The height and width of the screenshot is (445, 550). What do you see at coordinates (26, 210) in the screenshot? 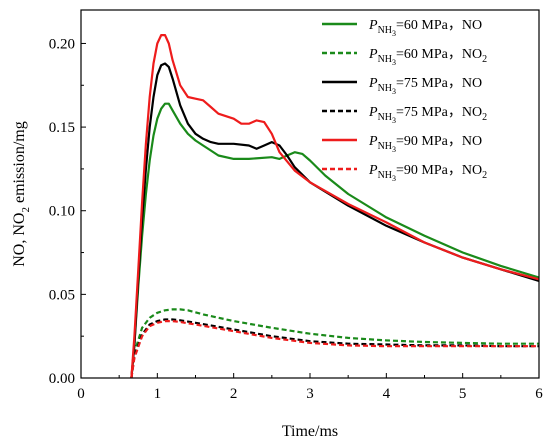
I see `y-axis-title-sub: 2` at bounding box center [26, 210].